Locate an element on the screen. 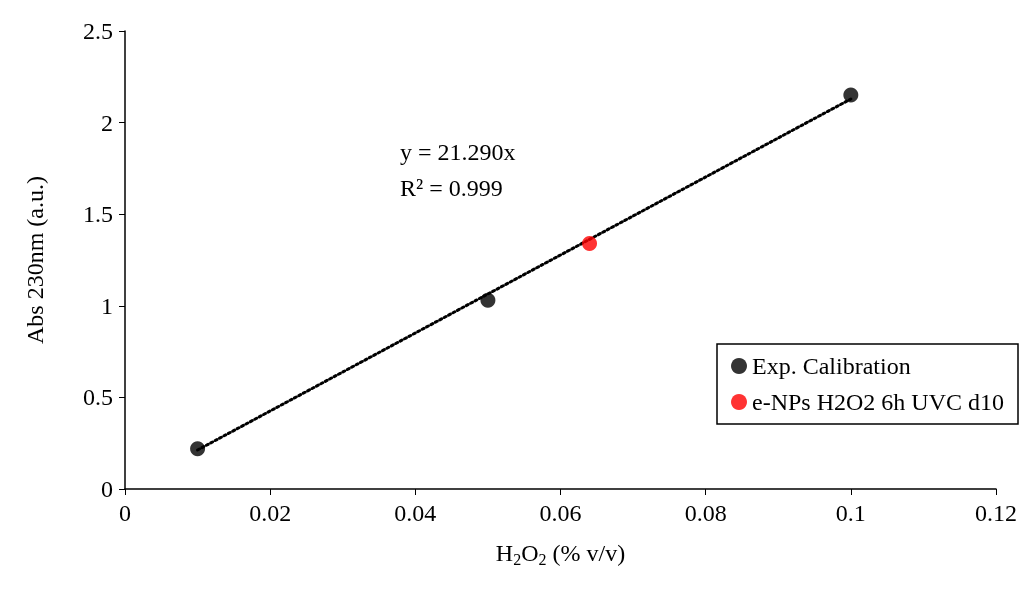  y-axis-title: Abs 230nm (a.u.) is located at coordinates (35, 260).